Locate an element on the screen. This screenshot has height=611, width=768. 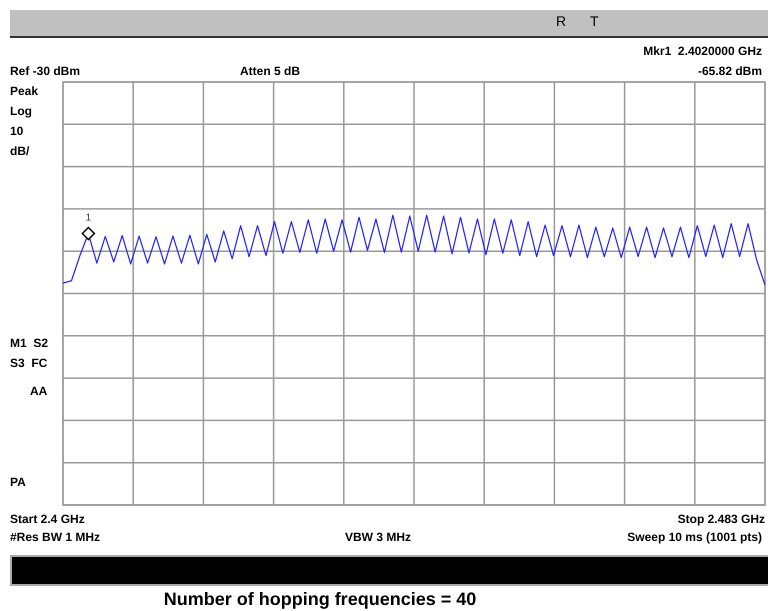
text: Ref -30 dBm is located at coordinates (45, 71).